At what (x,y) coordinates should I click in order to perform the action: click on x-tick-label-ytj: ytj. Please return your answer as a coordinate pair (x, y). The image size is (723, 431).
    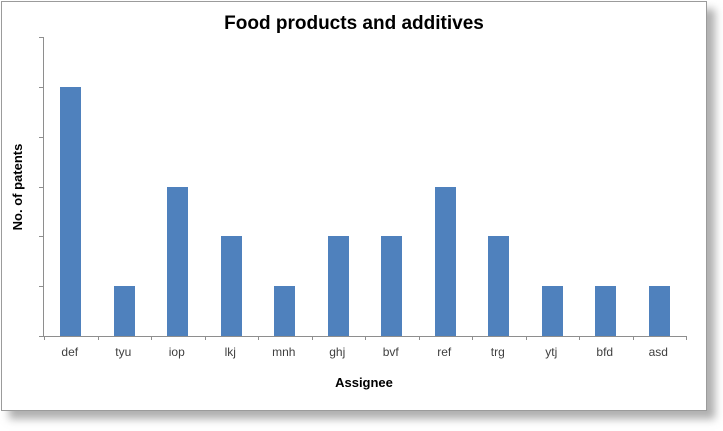
    Looking at the image, I should click on (551, 352).